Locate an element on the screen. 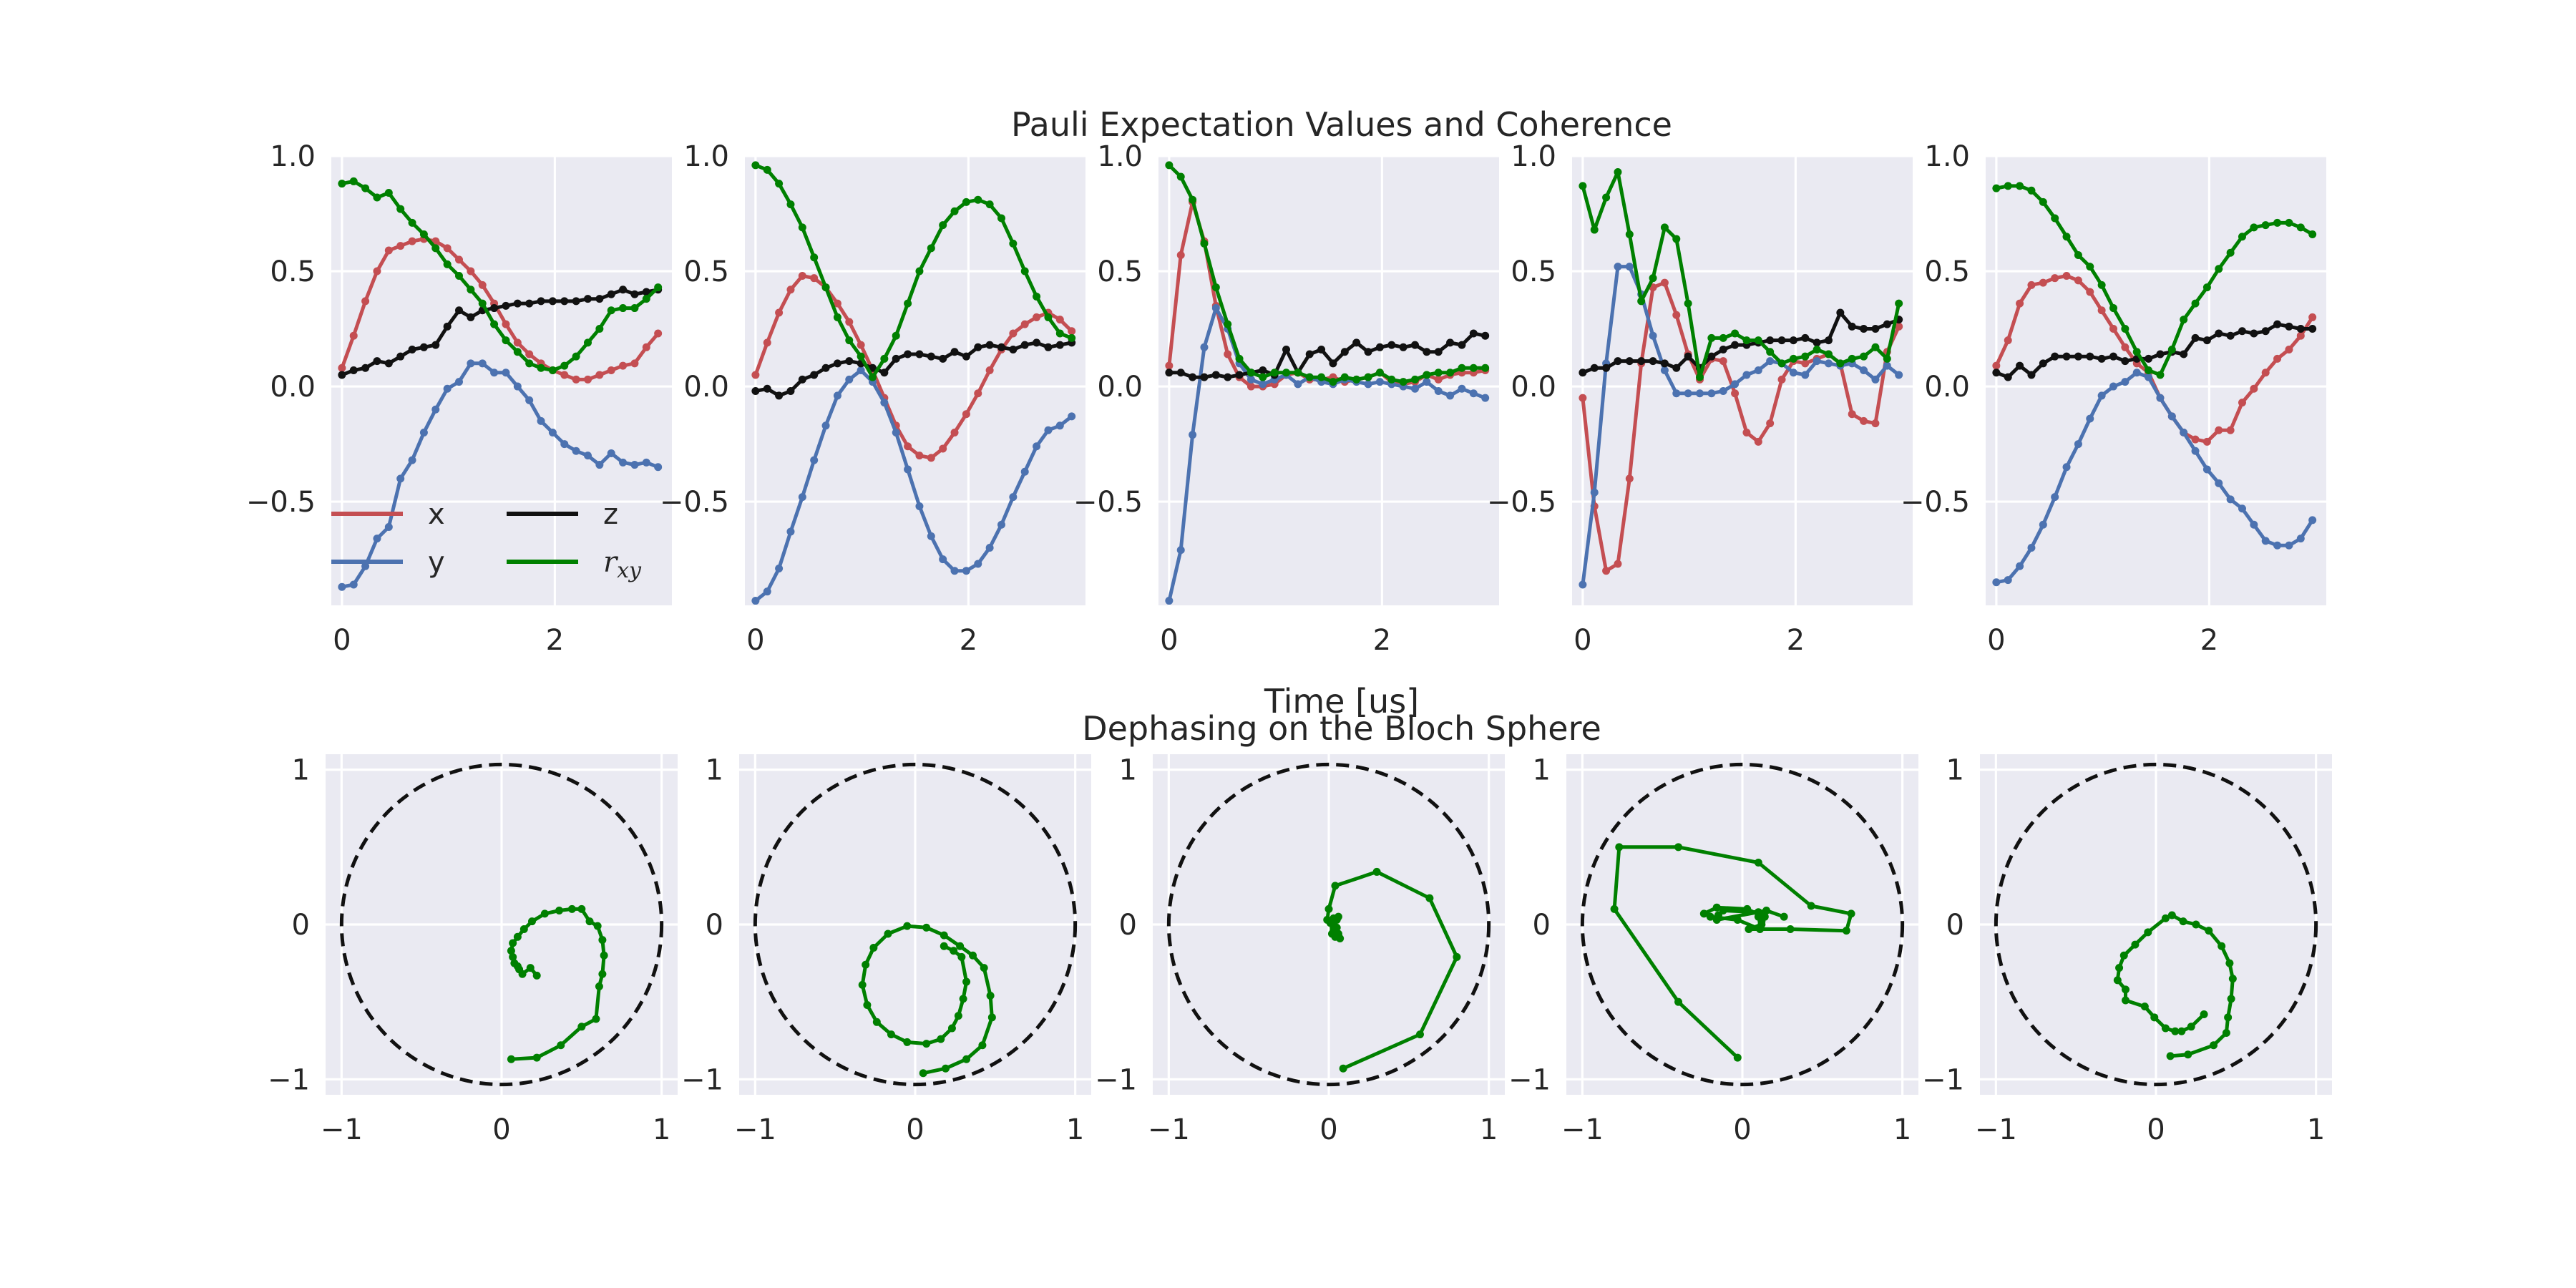 The height and width of the screenshot is (1288, 2576). series-line-y is located at coordinates (2155, 478).